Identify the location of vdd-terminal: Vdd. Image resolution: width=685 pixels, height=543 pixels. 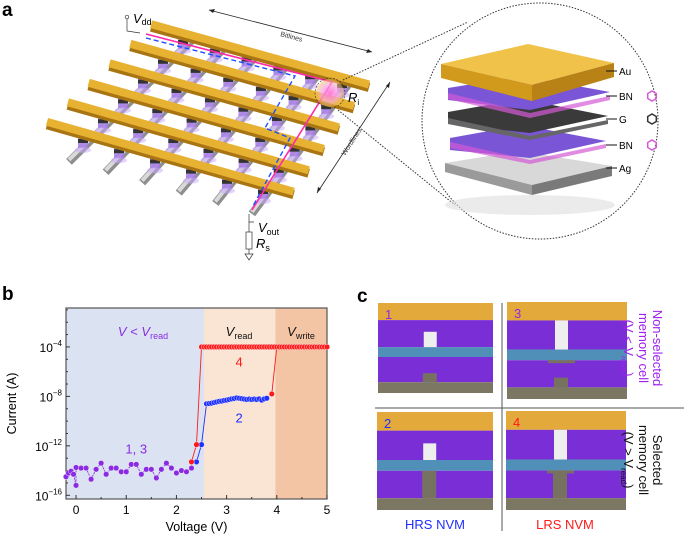
(138, 22).